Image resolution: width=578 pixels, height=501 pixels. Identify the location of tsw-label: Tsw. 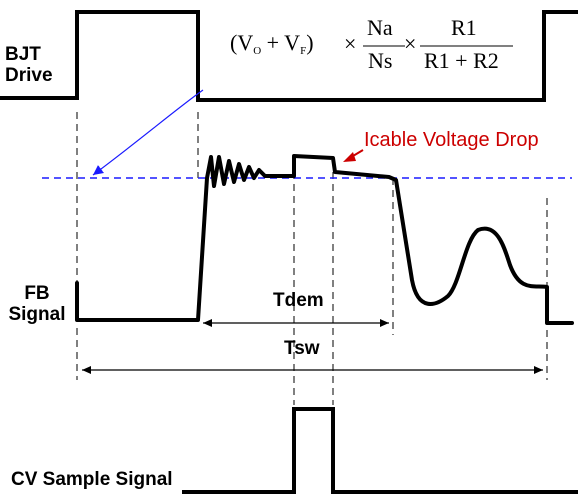
(302, 348).